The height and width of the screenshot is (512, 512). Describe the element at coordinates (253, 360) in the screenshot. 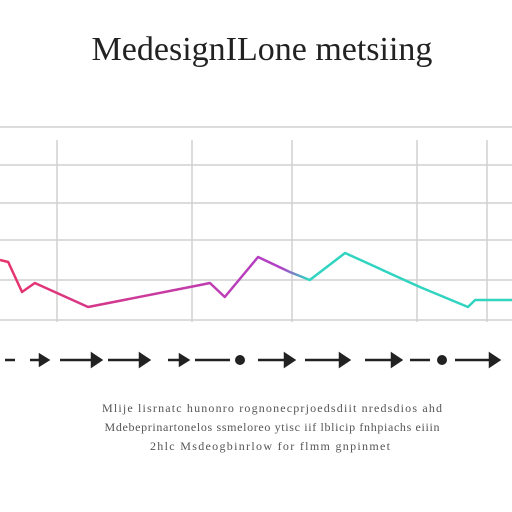

I see `arrow-row` at that location.